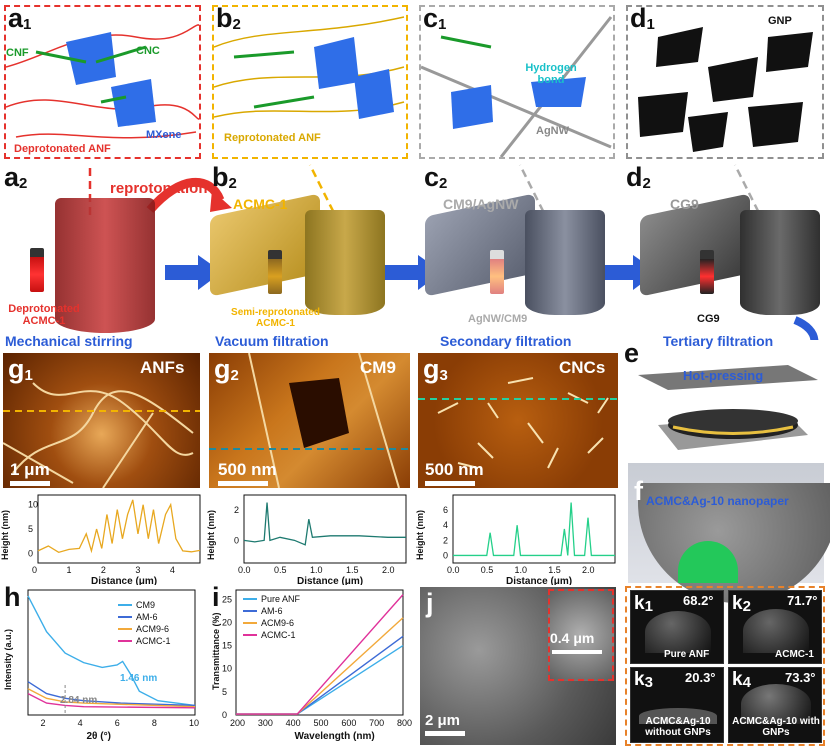 The width and height of the screenshot is (830, 748). What do you see at coordinates (638, 177) in the screenshot?
I see `d2-label: d2` at bounding box center [638, 177].